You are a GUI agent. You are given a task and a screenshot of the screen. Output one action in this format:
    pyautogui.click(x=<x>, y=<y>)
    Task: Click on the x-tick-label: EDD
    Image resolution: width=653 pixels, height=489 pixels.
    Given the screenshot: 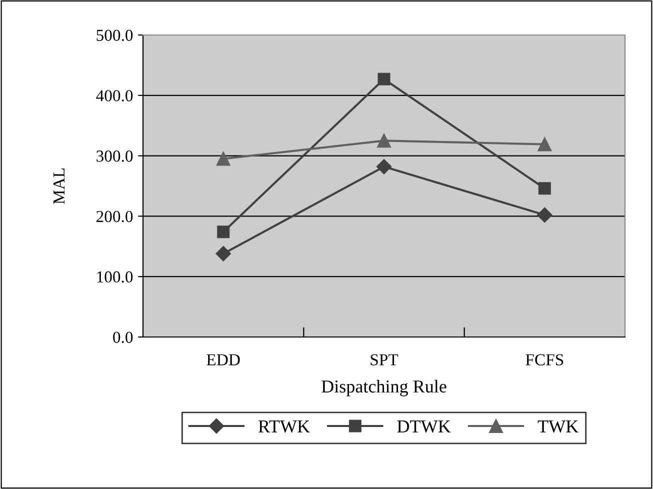 What is the action you would take?
    pyautogui.click(x=223, y=360)
    